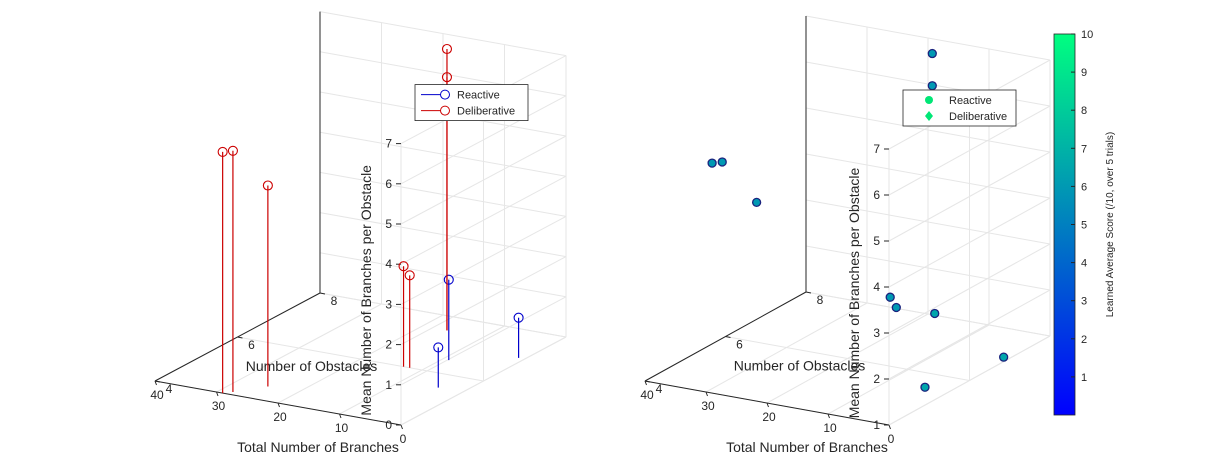 The height and width of the screenshot is (471, 1221). What do you see at coordinates (1084, 111) in the screenshot?
I see `colorbar-tick-label: 8` at bounding box center [1084, 111].